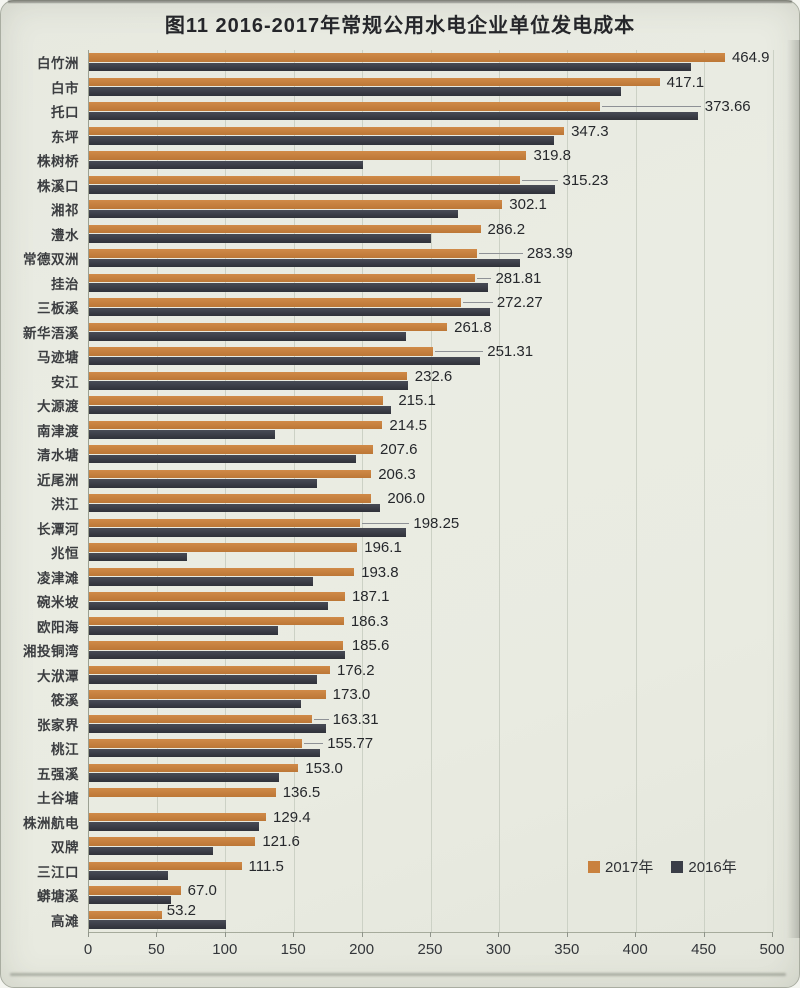  I want to click on value-label: 261.8, so click(473, 327).